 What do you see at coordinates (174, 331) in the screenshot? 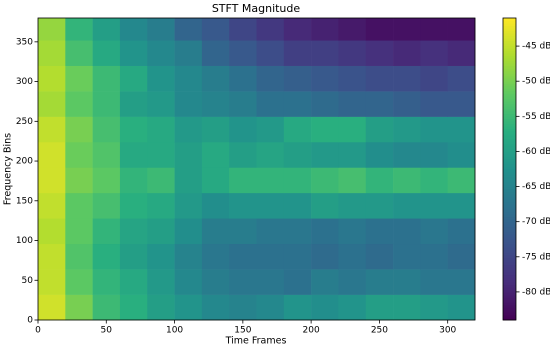
I see `x-tick-label: 100` at bounding box center [174, 331].